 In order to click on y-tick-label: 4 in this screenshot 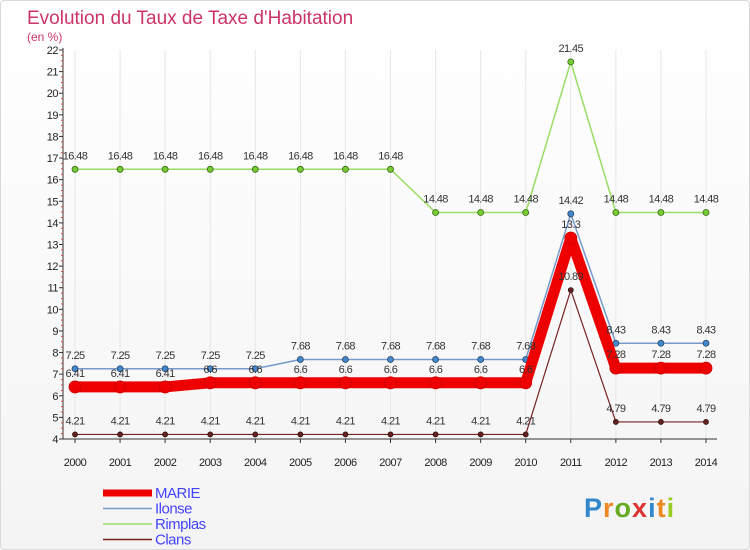, I will do `click(55, 440)`.